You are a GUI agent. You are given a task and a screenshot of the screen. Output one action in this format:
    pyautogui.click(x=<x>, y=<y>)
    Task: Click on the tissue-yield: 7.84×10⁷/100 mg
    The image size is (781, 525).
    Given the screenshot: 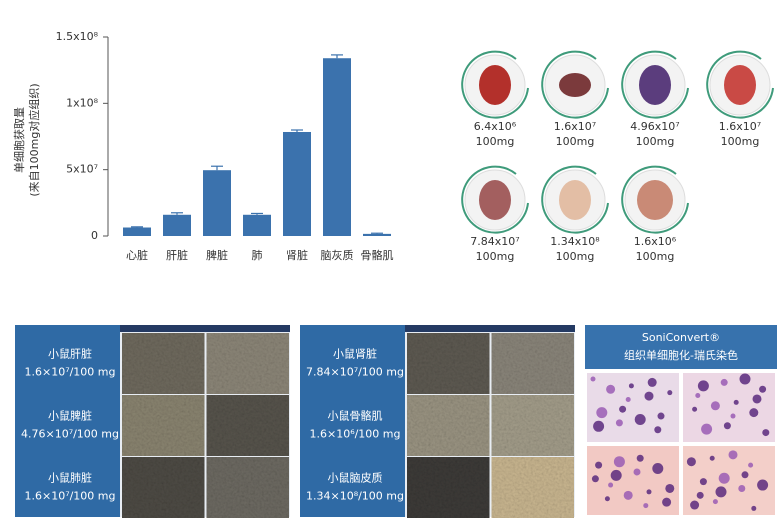 What is the action you would take?
    pyautogui.click(x=355, y=372)
    